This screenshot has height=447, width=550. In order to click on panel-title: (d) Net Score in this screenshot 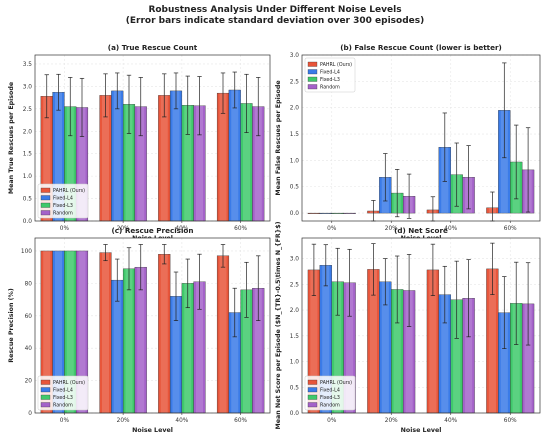, I will do `click(421, 230)`.